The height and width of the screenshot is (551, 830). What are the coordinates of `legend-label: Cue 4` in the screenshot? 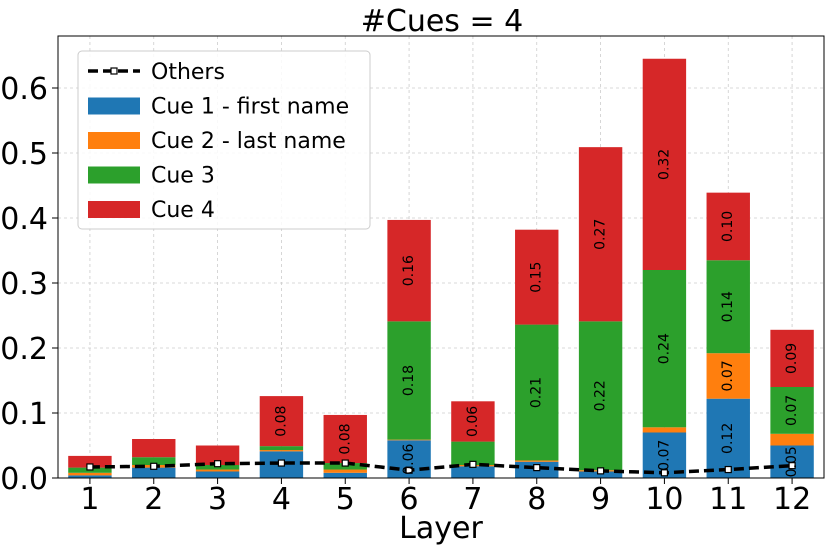 It's located at (183, 210).